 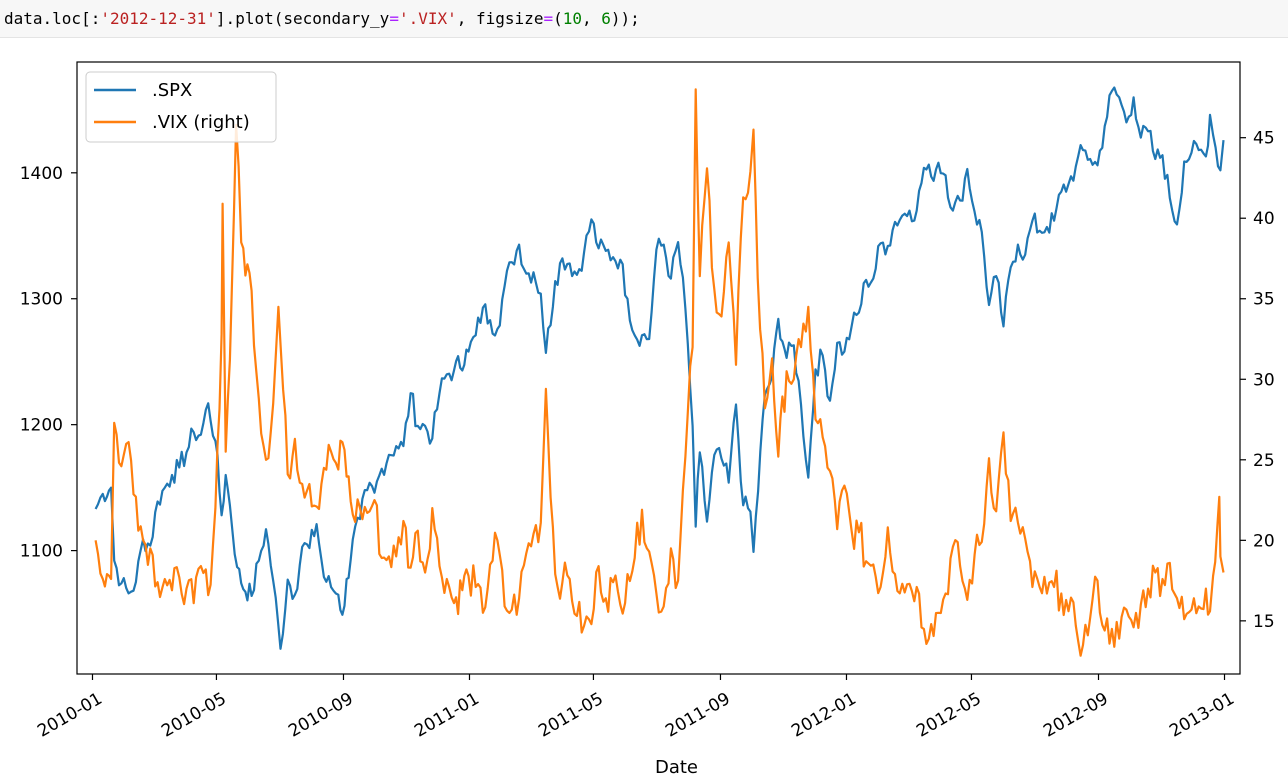 I want to click on x-axis-label: Date, so click(x=676, y=767).